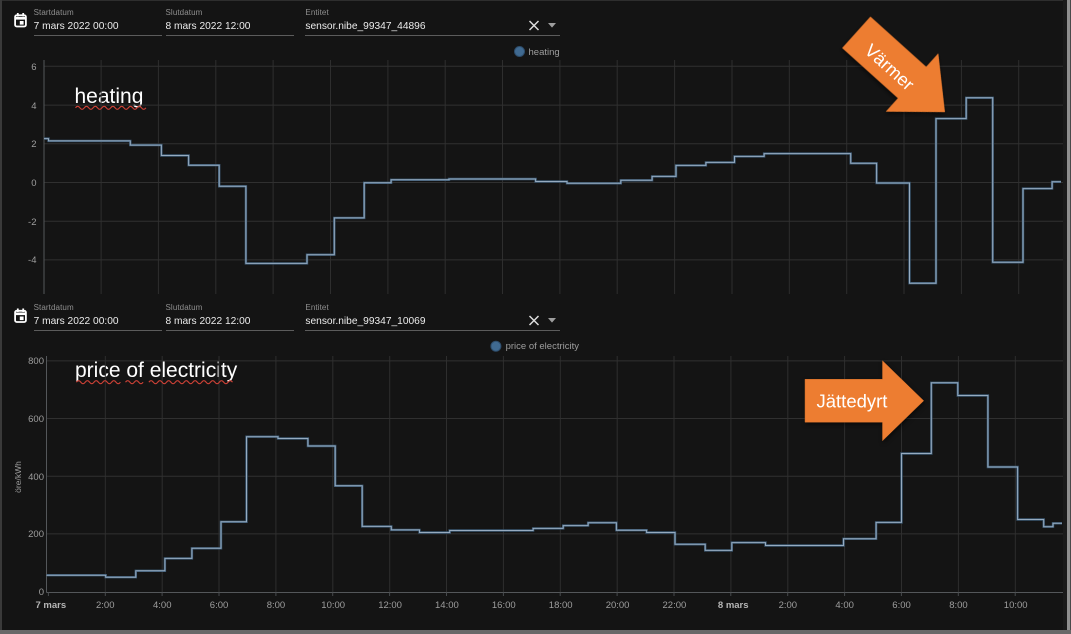 This screenshot has height=634, width=1071. I want to click on svg-text: Jättedyrt, so click(852, 401).